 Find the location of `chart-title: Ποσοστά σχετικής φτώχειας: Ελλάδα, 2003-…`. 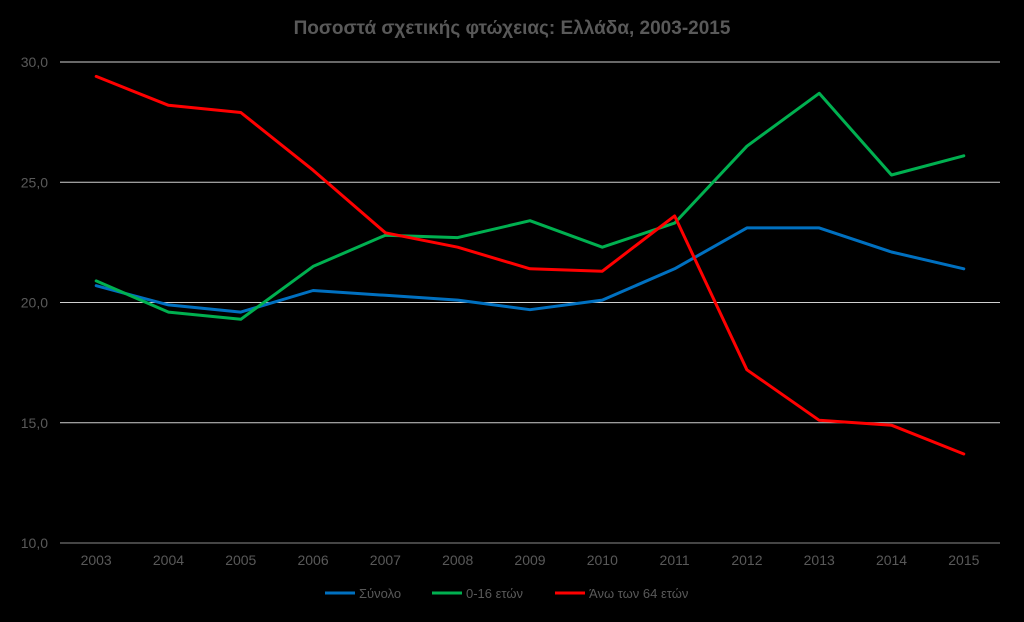

chart-title: Ποσοστά σχετικής φτώχειας: Ελλάδα, 2003-… is located at coordinates (512, 28).